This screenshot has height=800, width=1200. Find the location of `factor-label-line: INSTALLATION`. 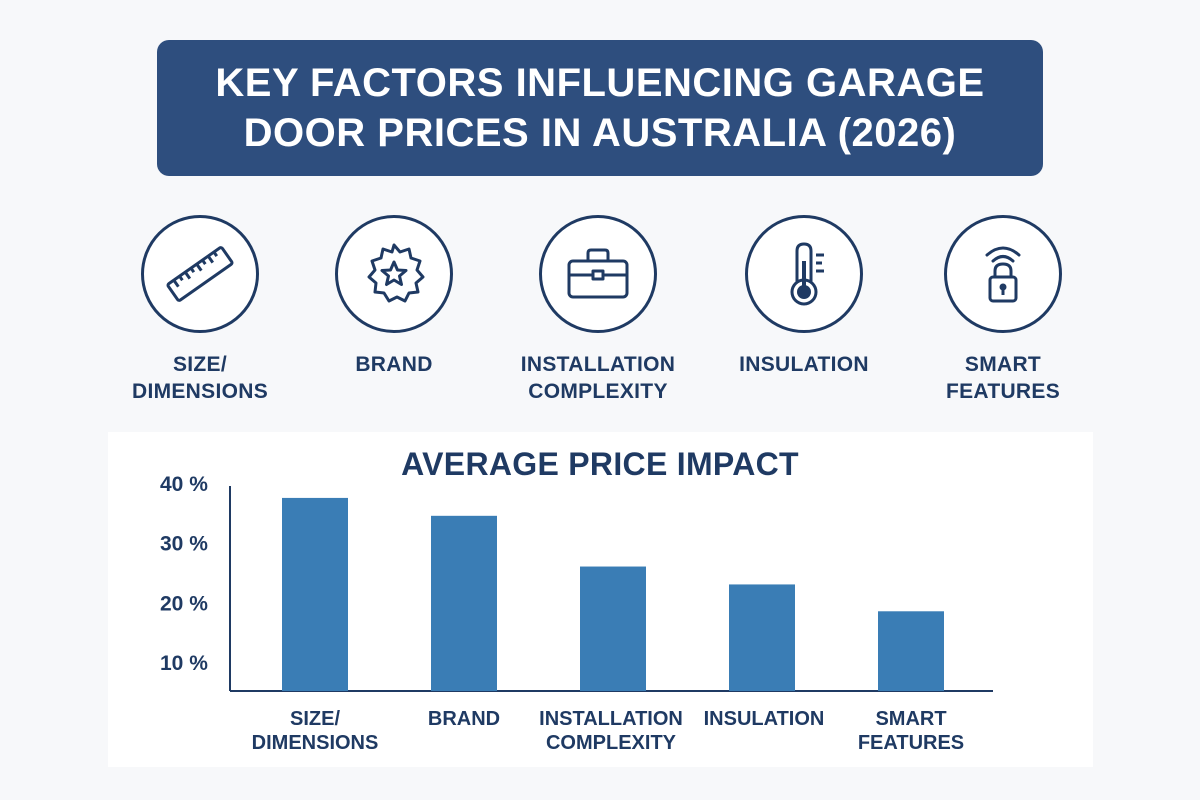

factor-label-line: INSTALLATION is located at coordinates (598, 364).